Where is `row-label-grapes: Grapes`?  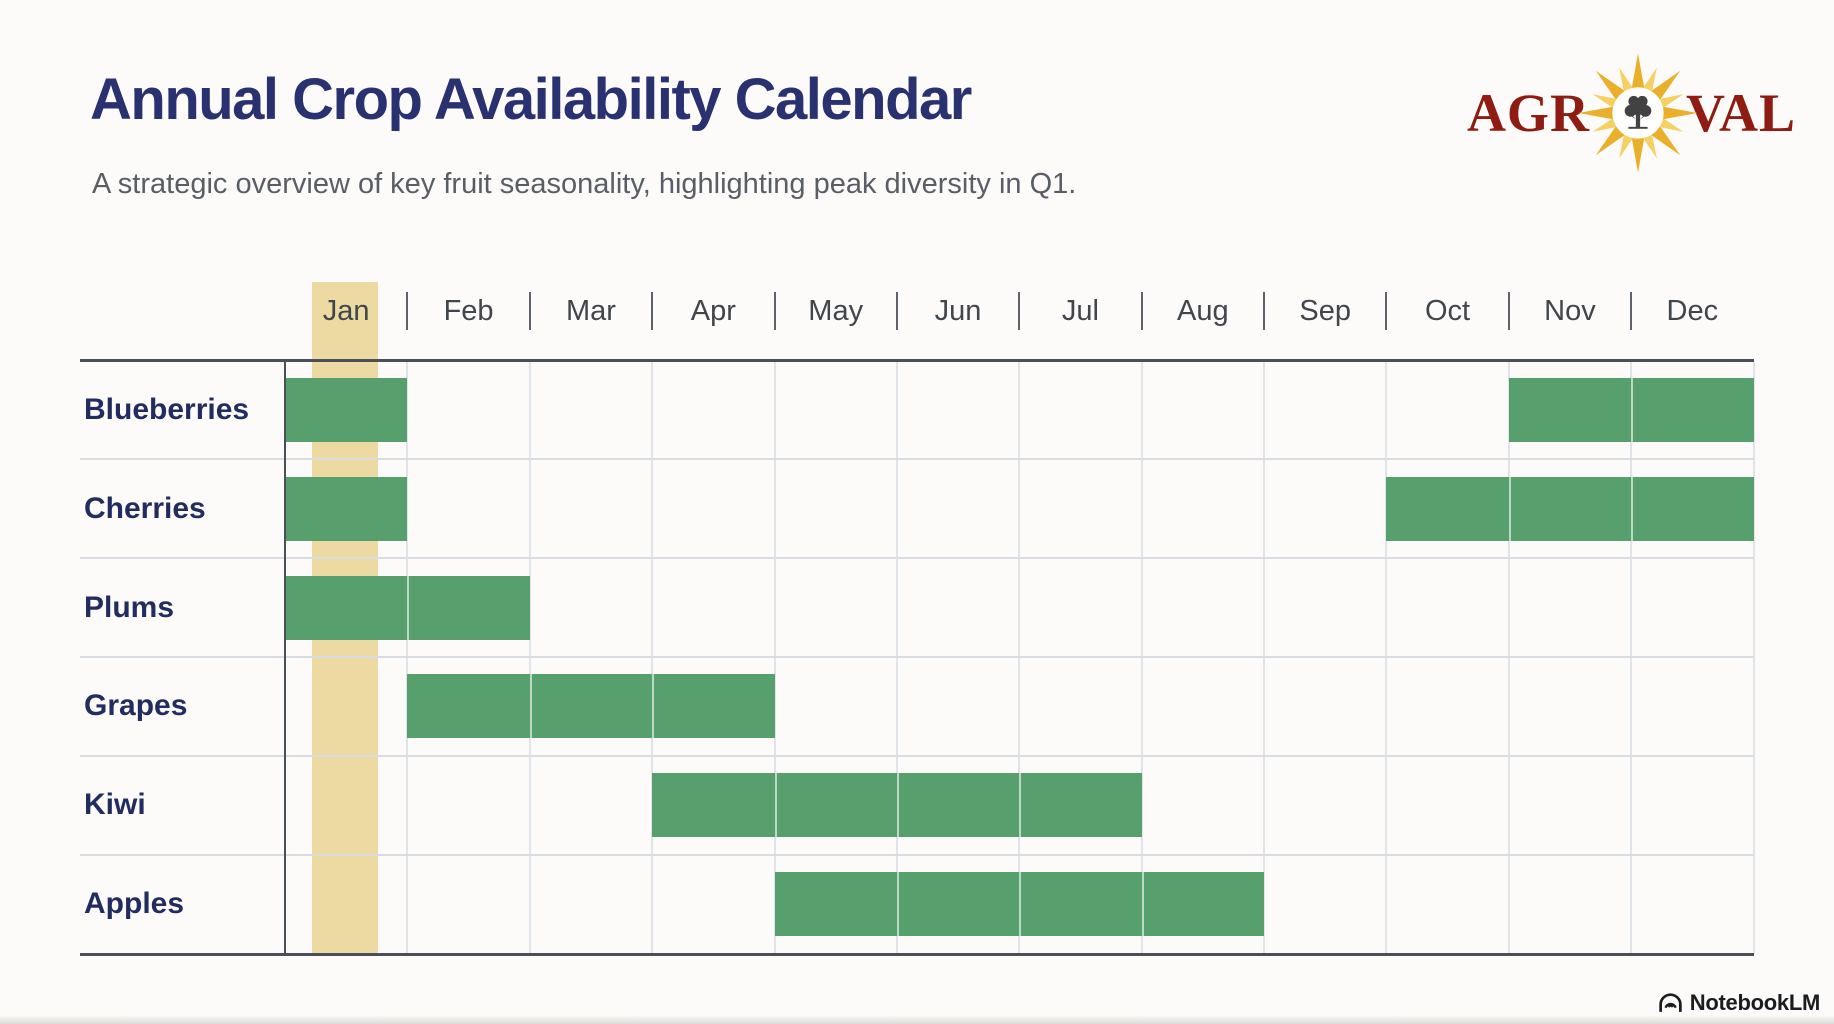
row-label-grapes: Grapes is located at coordinates (136, 706).